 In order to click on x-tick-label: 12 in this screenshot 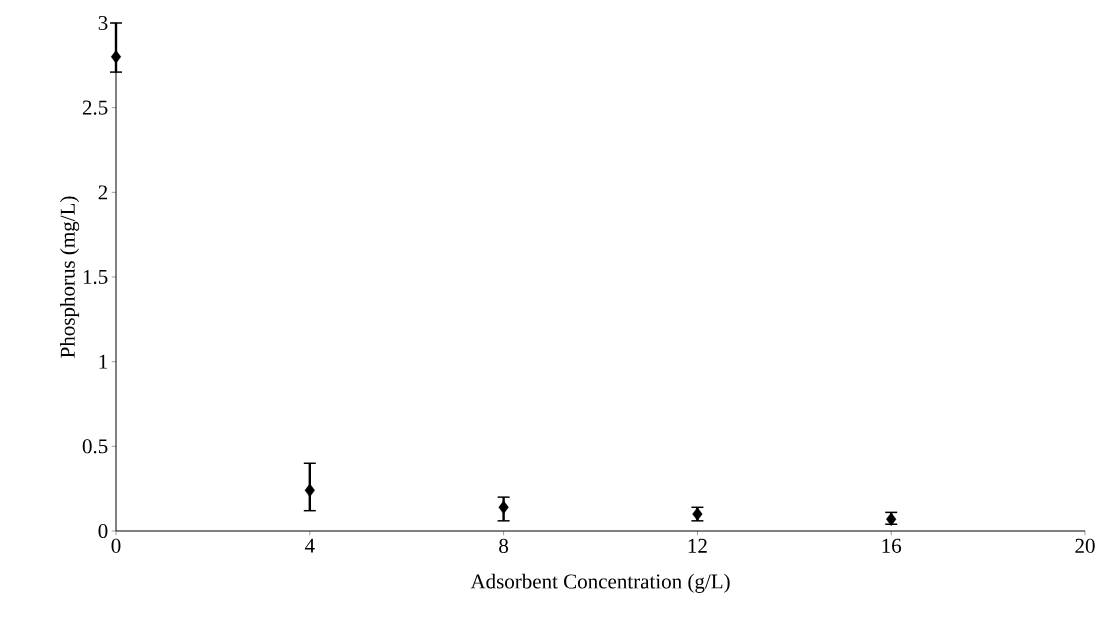, I will do `click(697, 545)`.